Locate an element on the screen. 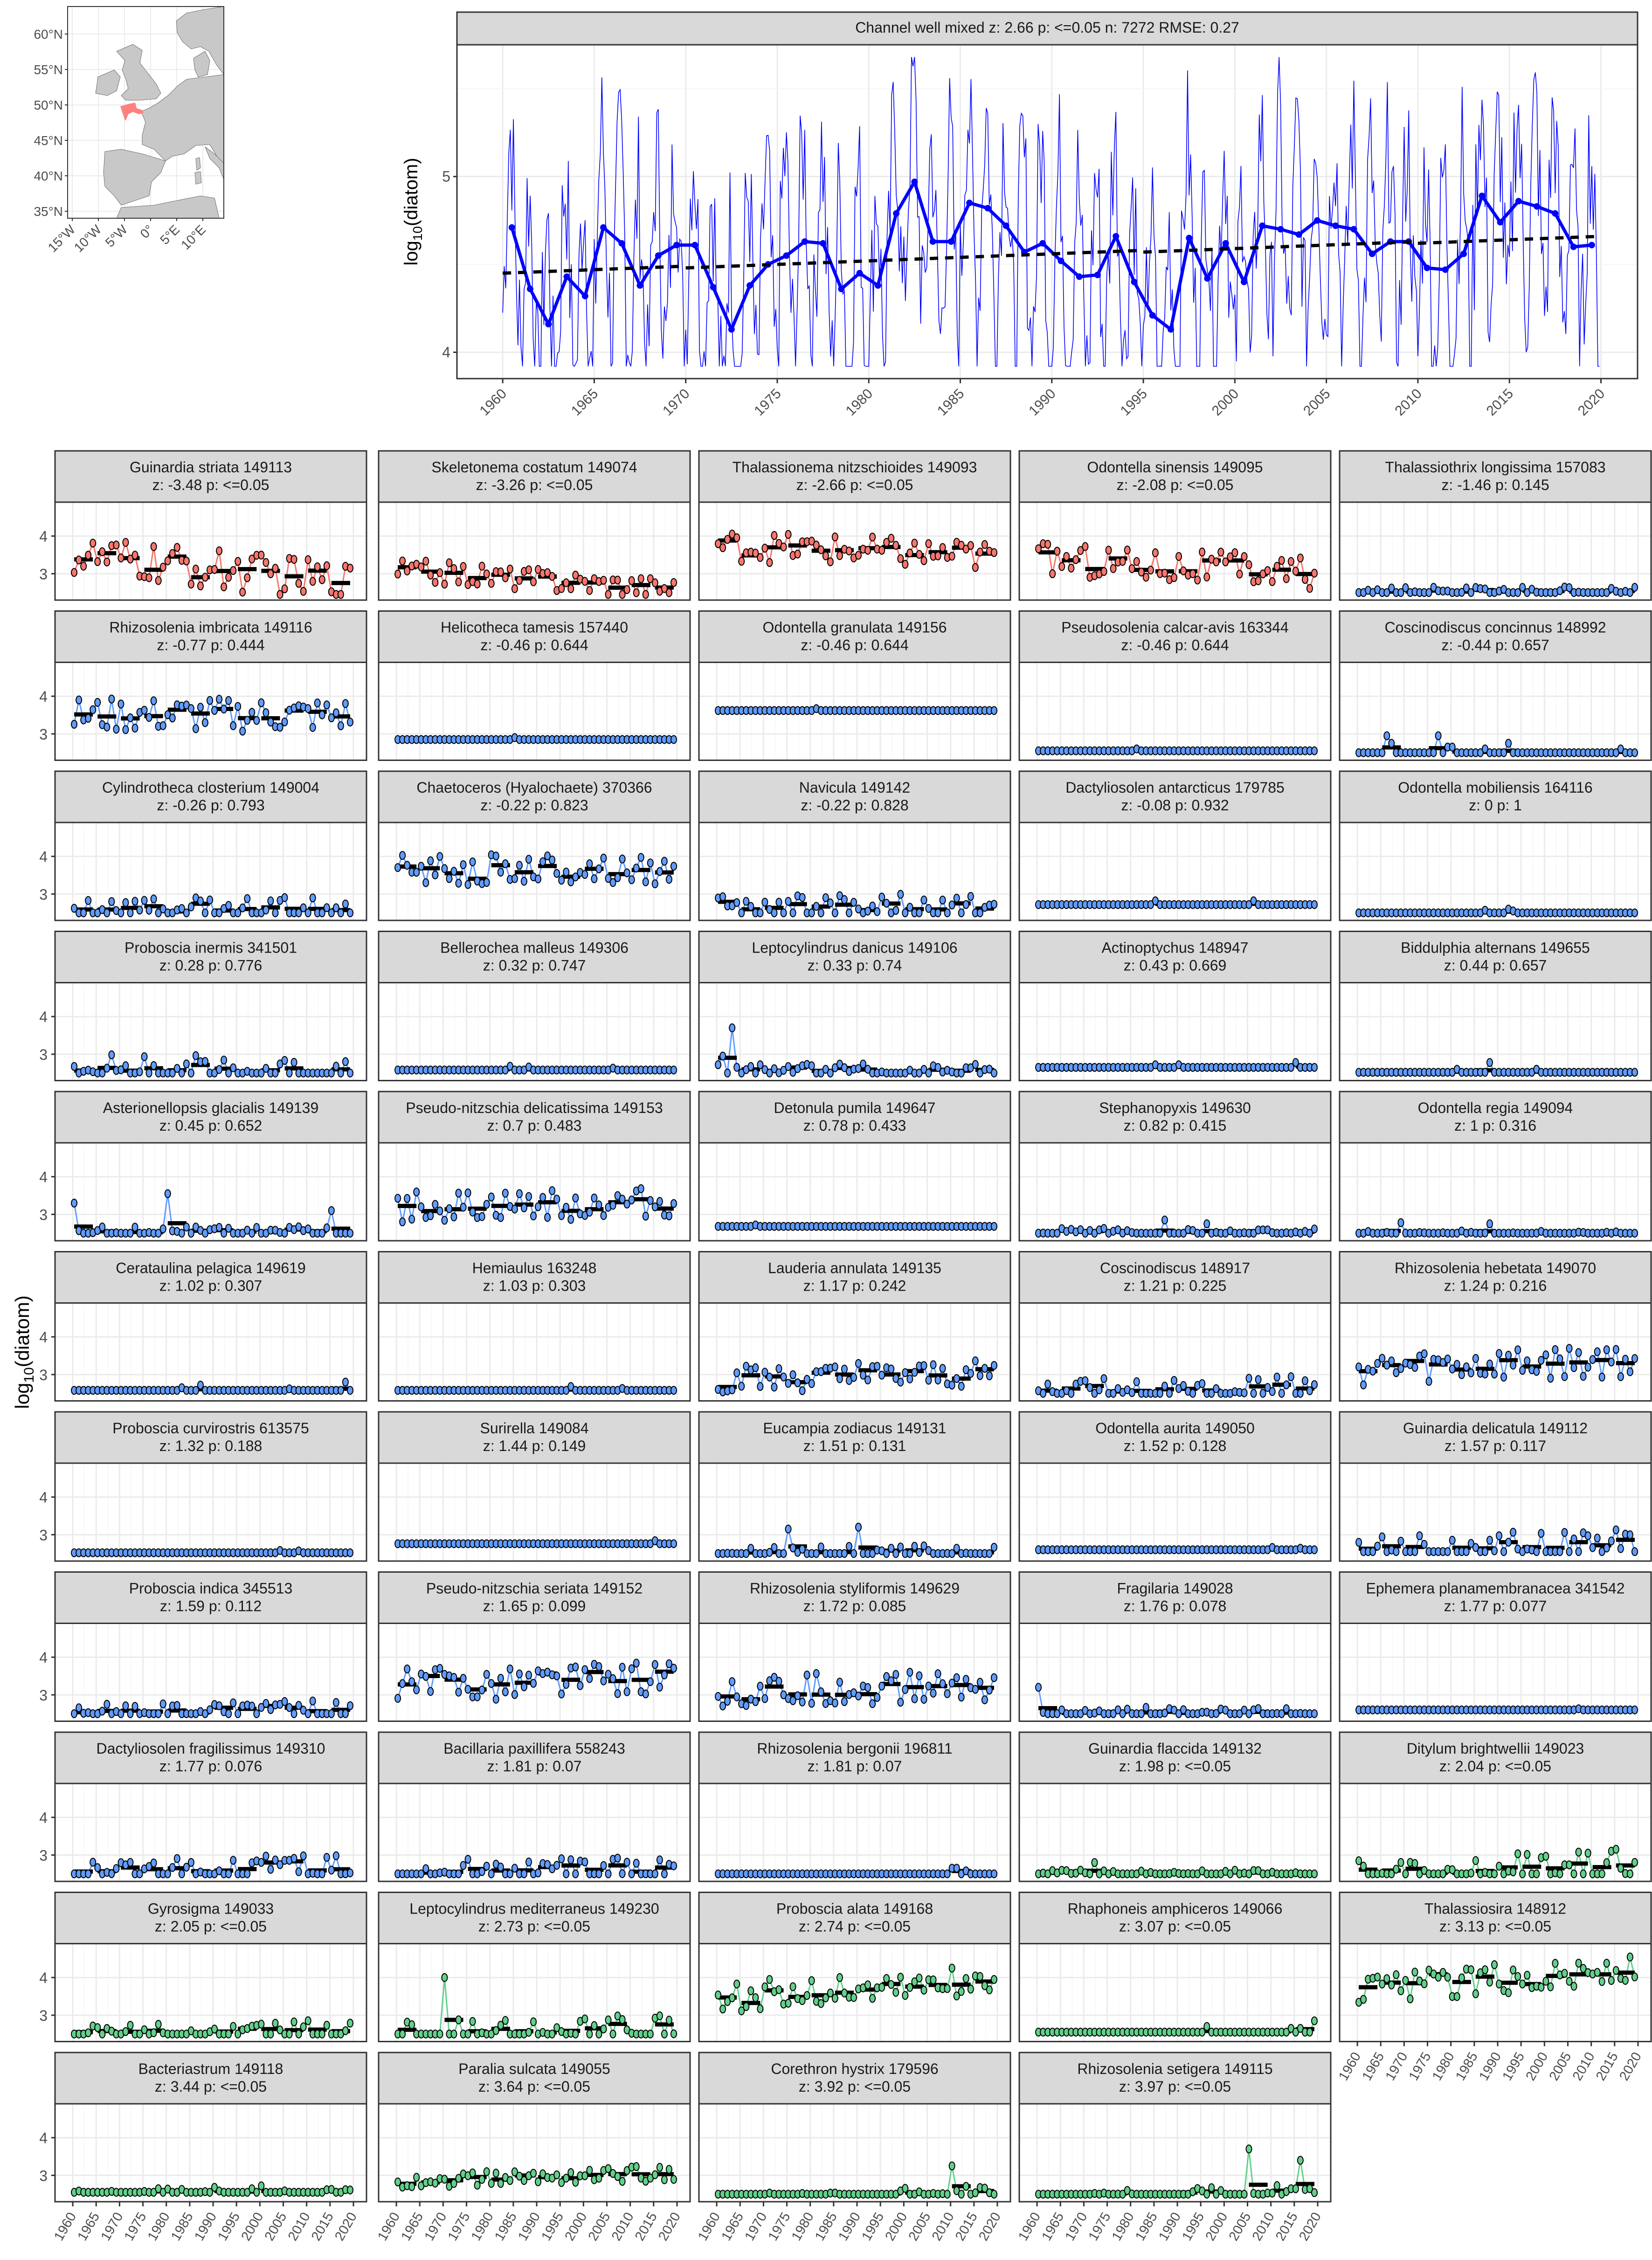 The height and width of the screenshot is (2260, 1652). facet-stats: z: 1.21 p: 0.225 is located at coordinates (1175, 1286).